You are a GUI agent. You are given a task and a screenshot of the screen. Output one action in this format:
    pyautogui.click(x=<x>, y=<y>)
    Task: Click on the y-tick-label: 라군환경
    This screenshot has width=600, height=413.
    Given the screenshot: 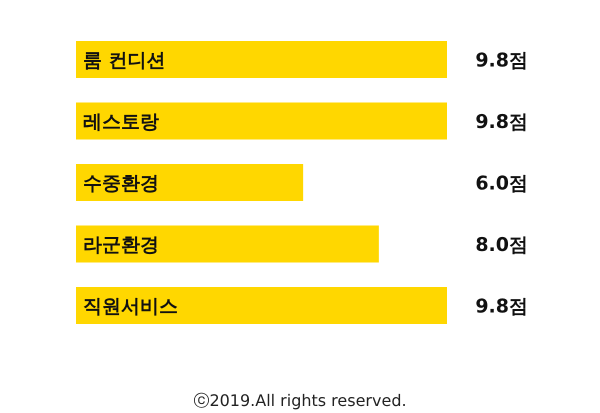 What is the action you would take?
    pyautogui.click(x=121, y=245)
    